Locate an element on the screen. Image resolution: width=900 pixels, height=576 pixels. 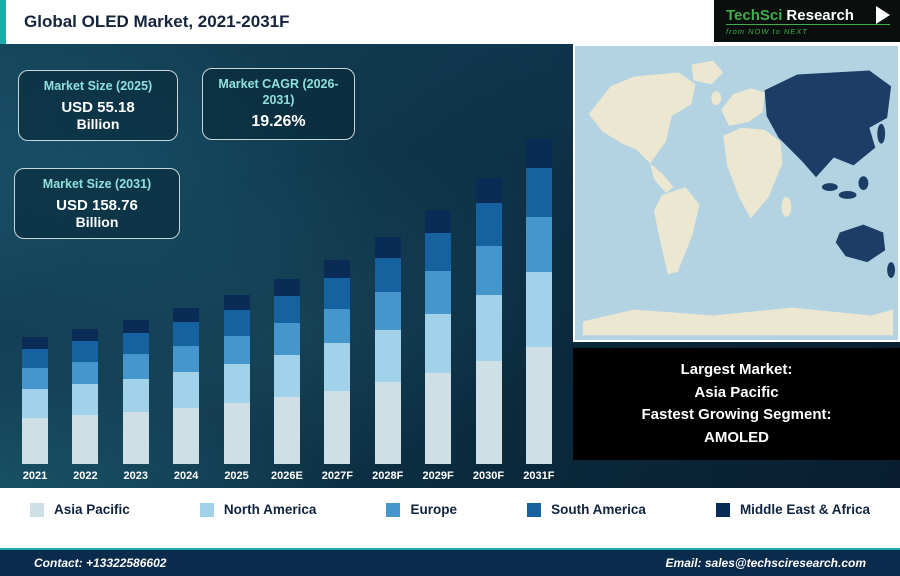
bar-2030F: 2030F is located at coordinates (489, 331).